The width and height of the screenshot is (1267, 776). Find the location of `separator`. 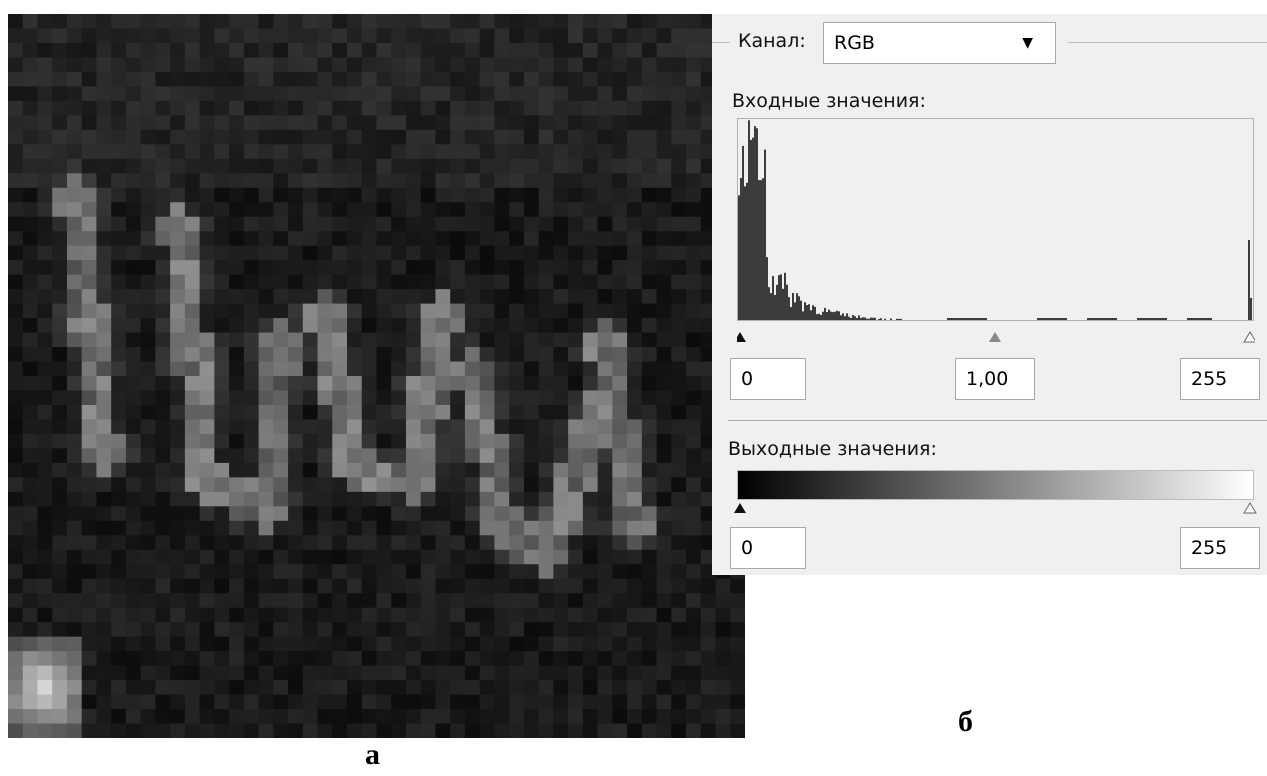

separator is located at coordinates (997, 420).